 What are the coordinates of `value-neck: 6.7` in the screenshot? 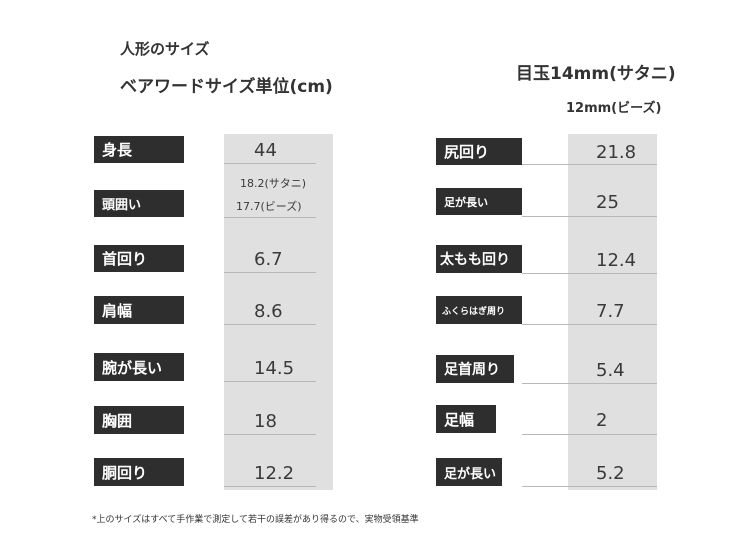 It's located at (268, 259).